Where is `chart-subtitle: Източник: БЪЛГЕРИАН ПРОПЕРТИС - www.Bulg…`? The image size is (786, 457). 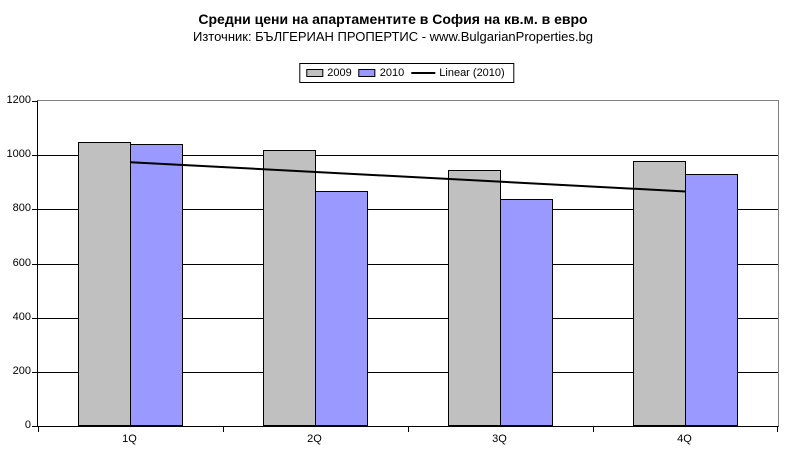 chart-subtitle: Източник: БЪЛГЕРИАН ПРОПЕРТИС - www.Bulg… is located at coordinates (393, 36).